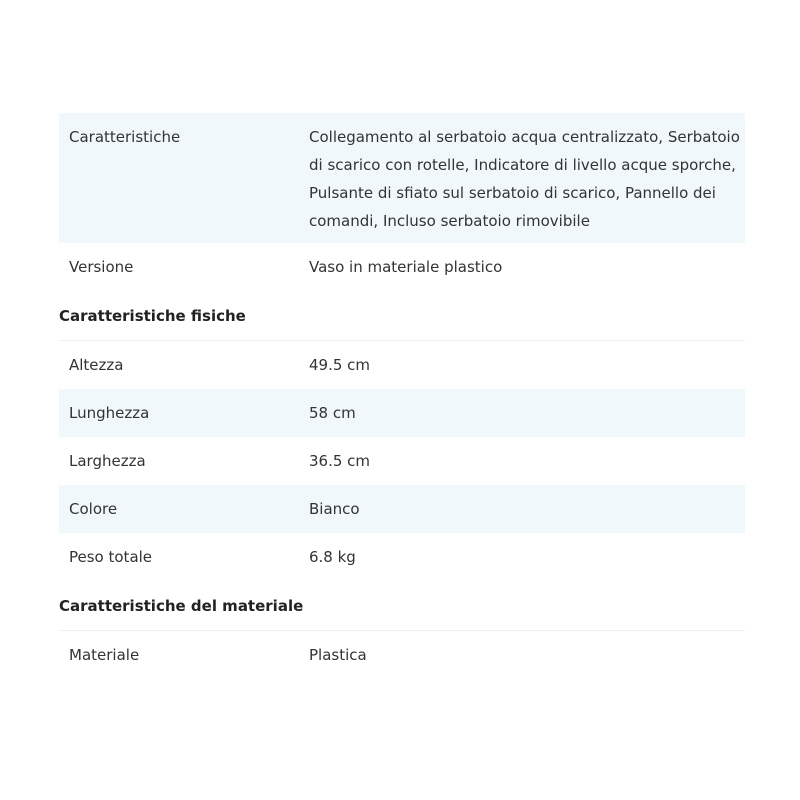 This screenshot has height=800, width=800. Describe the element at coordinates (332, 557) in the screenshot. I see `spec-value: 6.8 kg` at that location.